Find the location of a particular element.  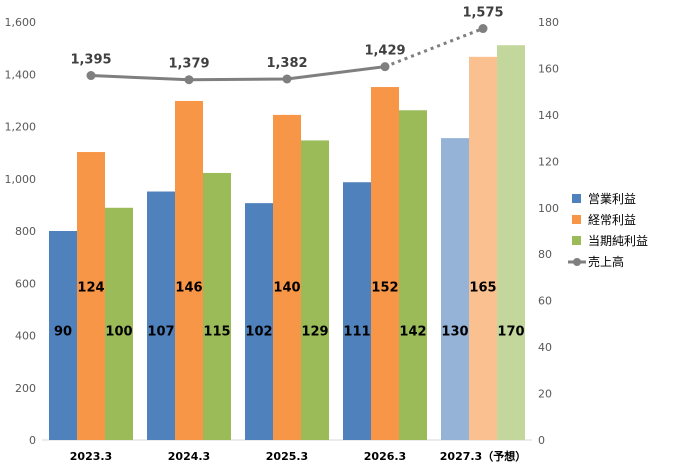

legend-label: 経常利益 is located at coordinates (612, 220).